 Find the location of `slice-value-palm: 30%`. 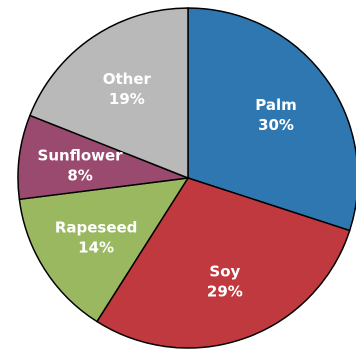

slice-value-palm: 30% is located at coordinates (276, 125).